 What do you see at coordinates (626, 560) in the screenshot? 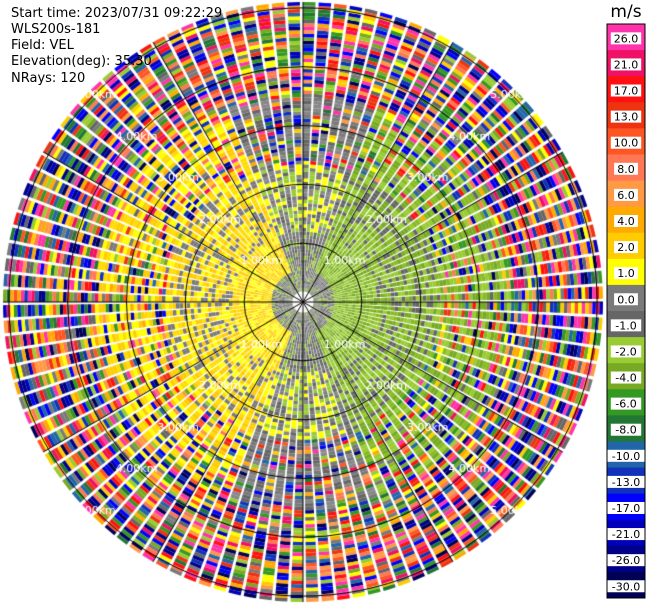
I see `colorbar-tick-label: -26.0` at bounding box center [626, 560].